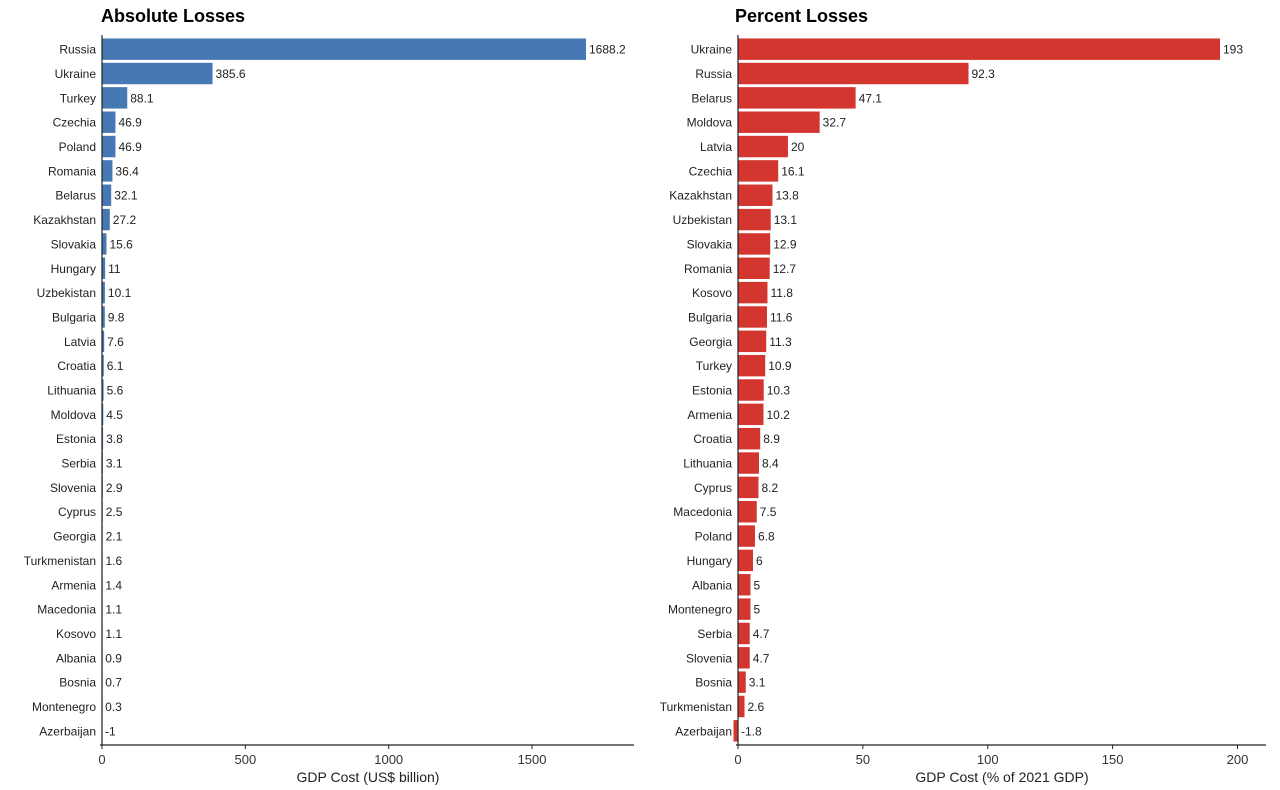 The image size is (1280, 790). Describe the element at coordinates (988, 759) in the screenshot. I see `x-tick-label: 100` at that location.